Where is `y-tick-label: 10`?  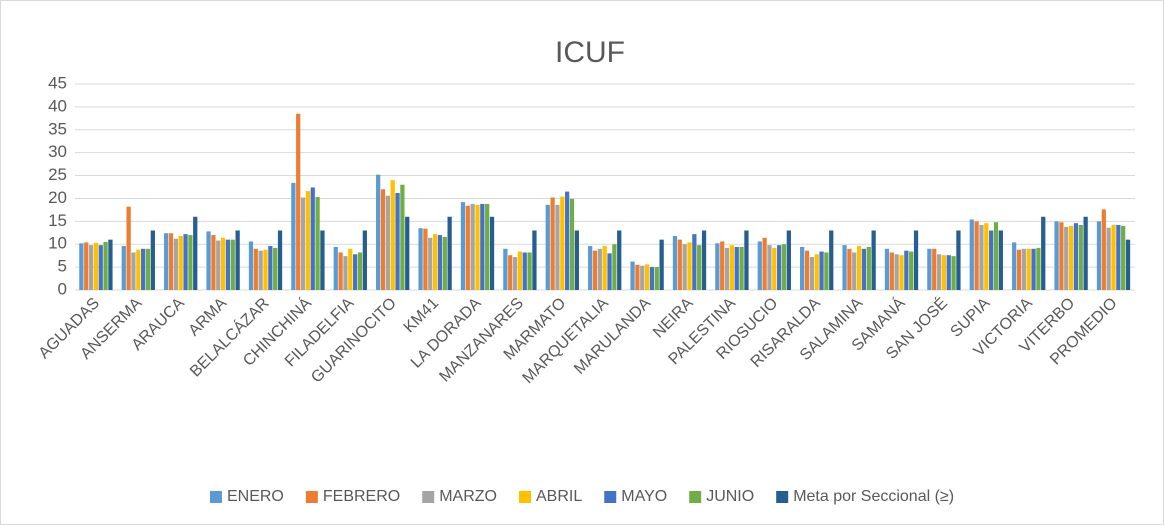
y-tick-label: 10 is located at coordinates (57, 243).